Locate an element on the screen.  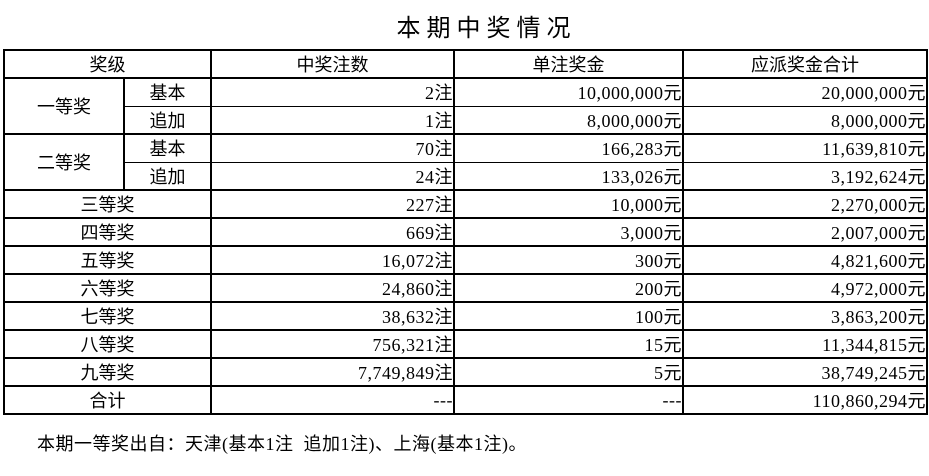
table-row-first-prize-additional: 追加 1注 8,000,000元 8,000,000元 is located at coordinates (466, 120).